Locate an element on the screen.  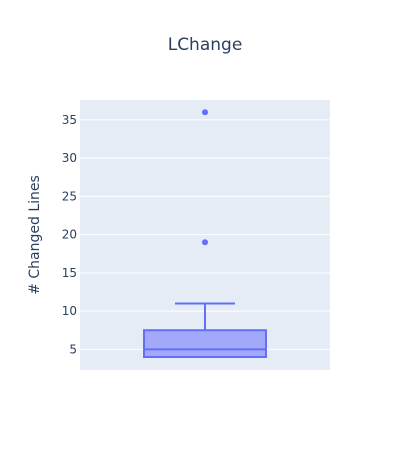
y-tick-label-10: 10 is located at coordinates (69, 311).